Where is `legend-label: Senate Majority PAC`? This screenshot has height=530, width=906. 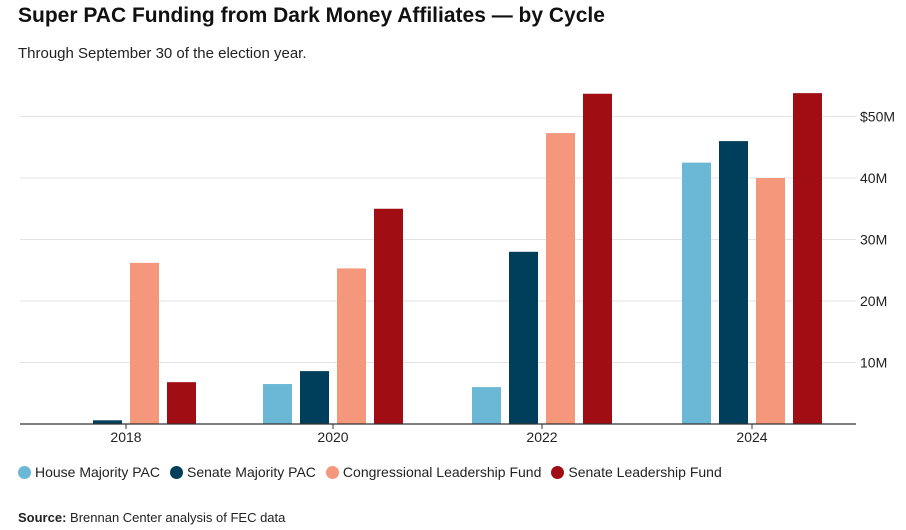 legend-label: Senate Majority PAC is located at coordinates (251, 472).